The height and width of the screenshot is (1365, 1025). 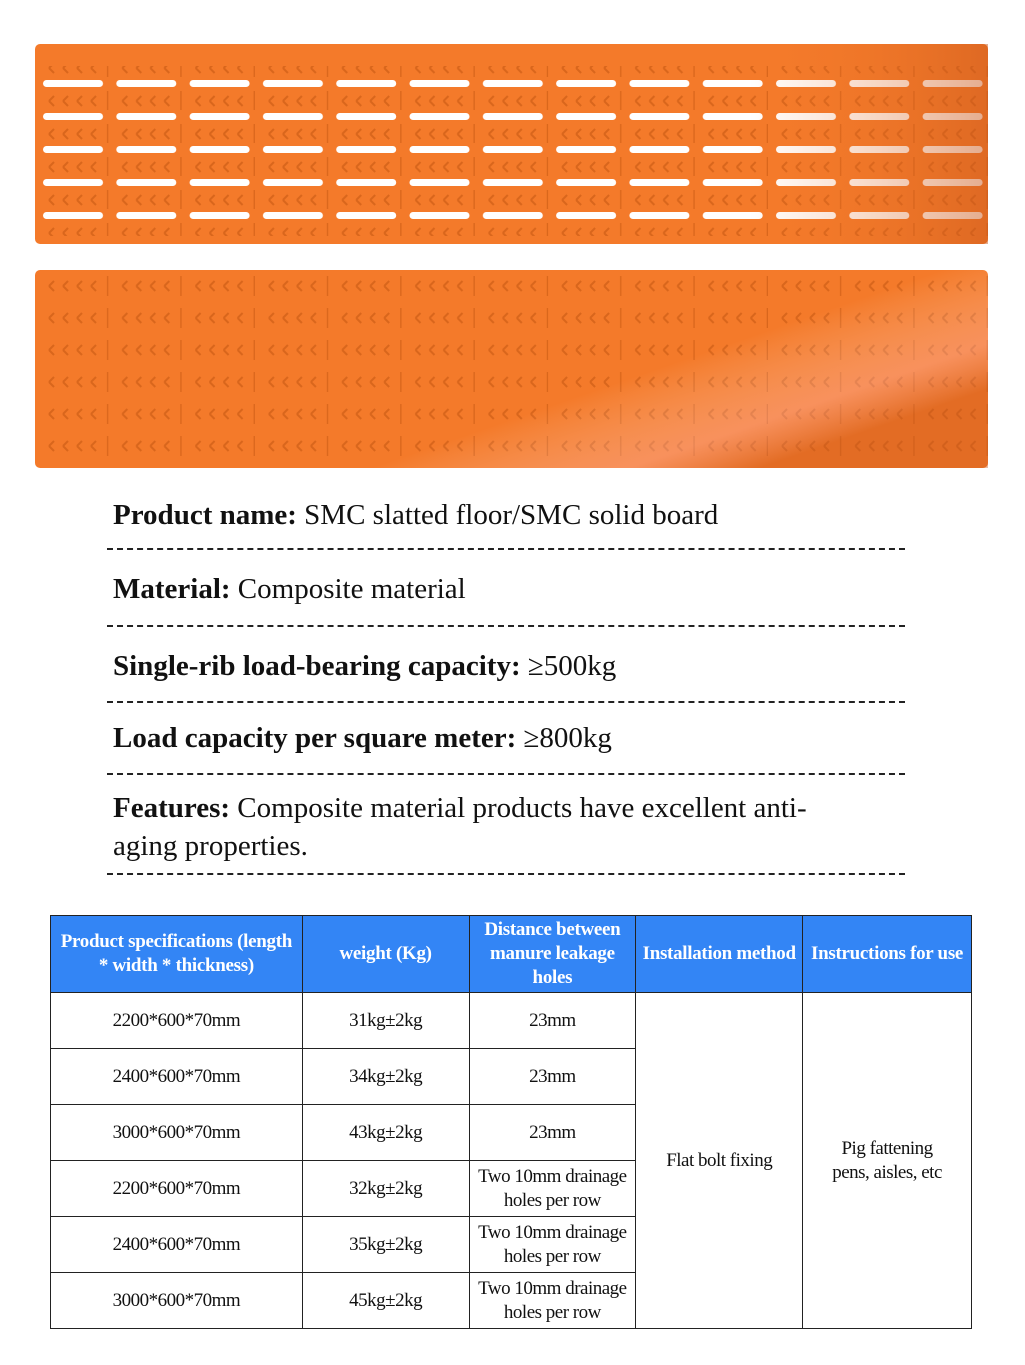 I want to click on header-hole-distance: Distance between manure leakage holes, so click(x=552, y=954).